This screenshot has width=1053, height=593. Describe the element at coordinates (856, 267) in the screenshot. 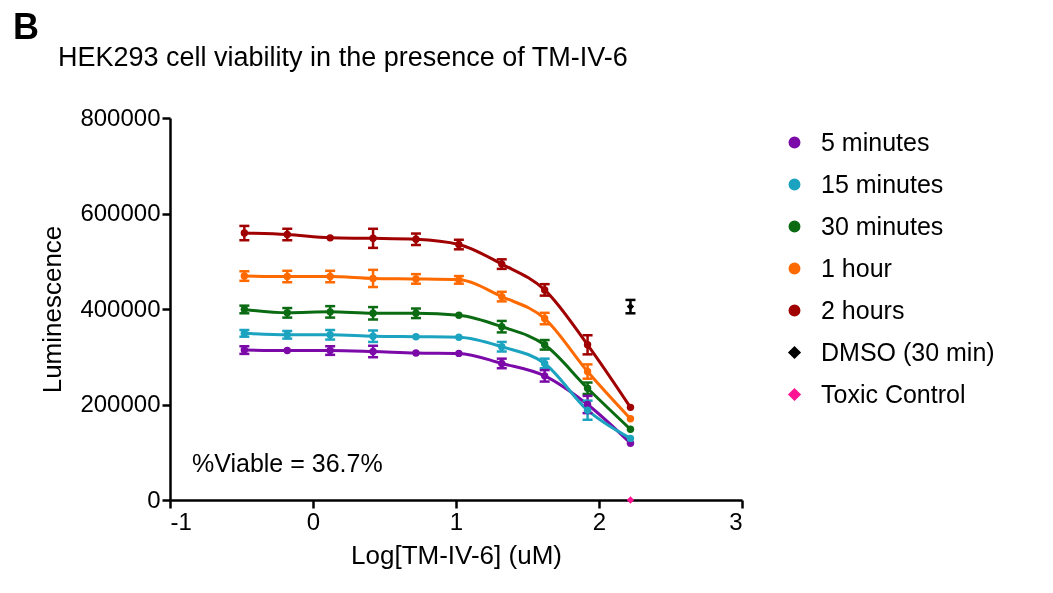

I see `legend-label: 1 hour` at that location.